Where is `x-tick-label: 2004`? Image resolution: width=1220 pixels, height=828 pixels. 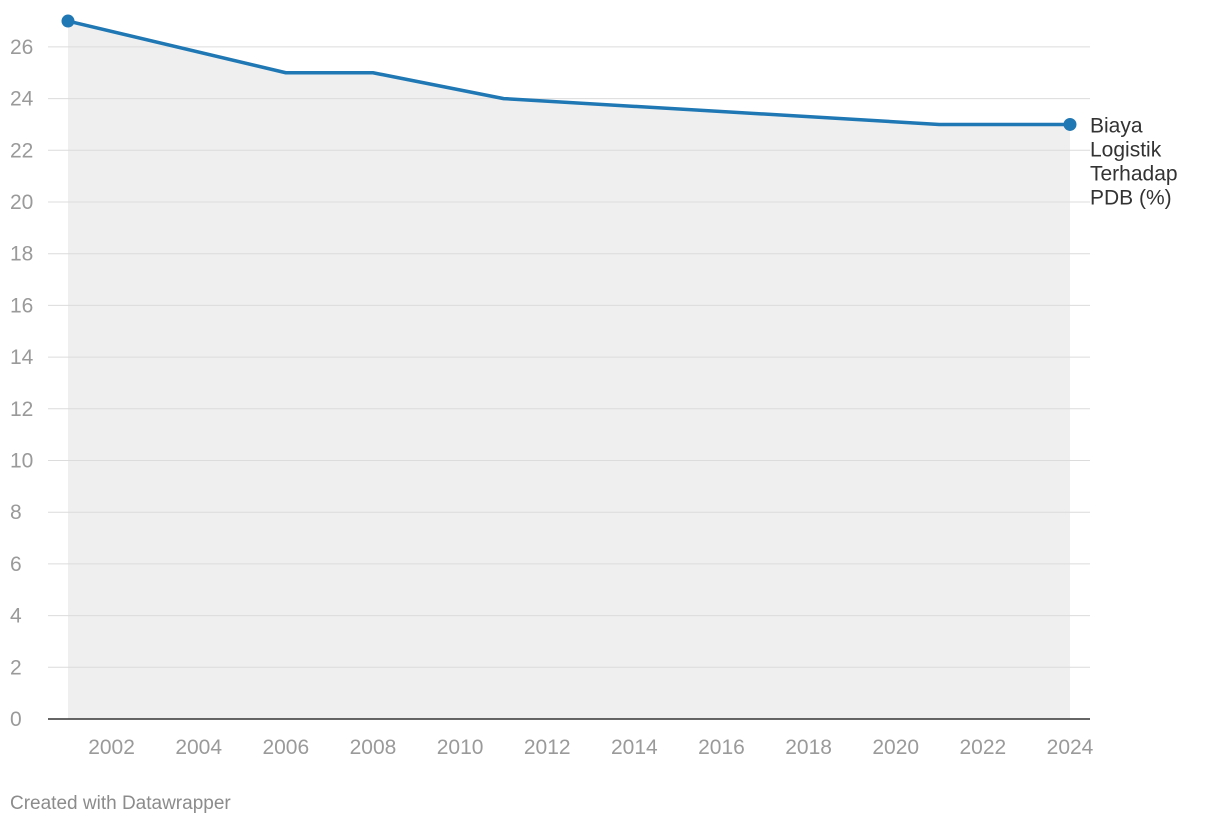 x-tick-label: 2004 is located at coordinates (198, 747).